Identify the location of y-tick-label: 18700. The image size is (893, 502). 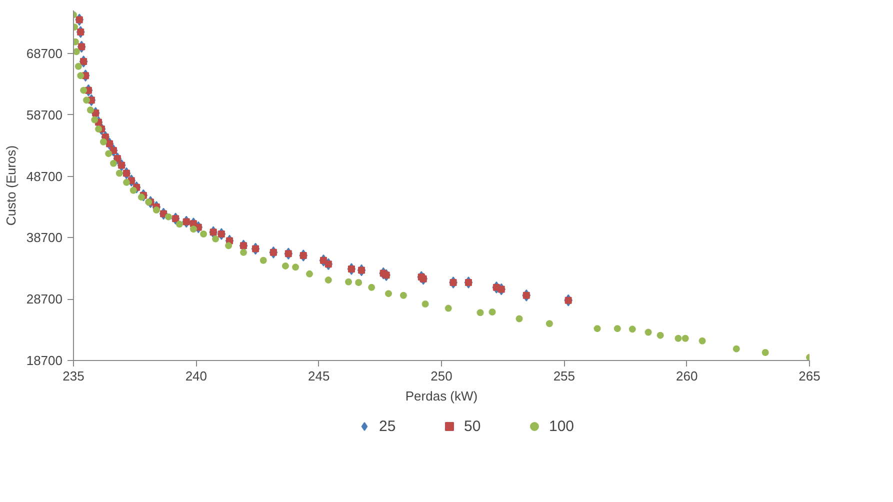
(44, 360).